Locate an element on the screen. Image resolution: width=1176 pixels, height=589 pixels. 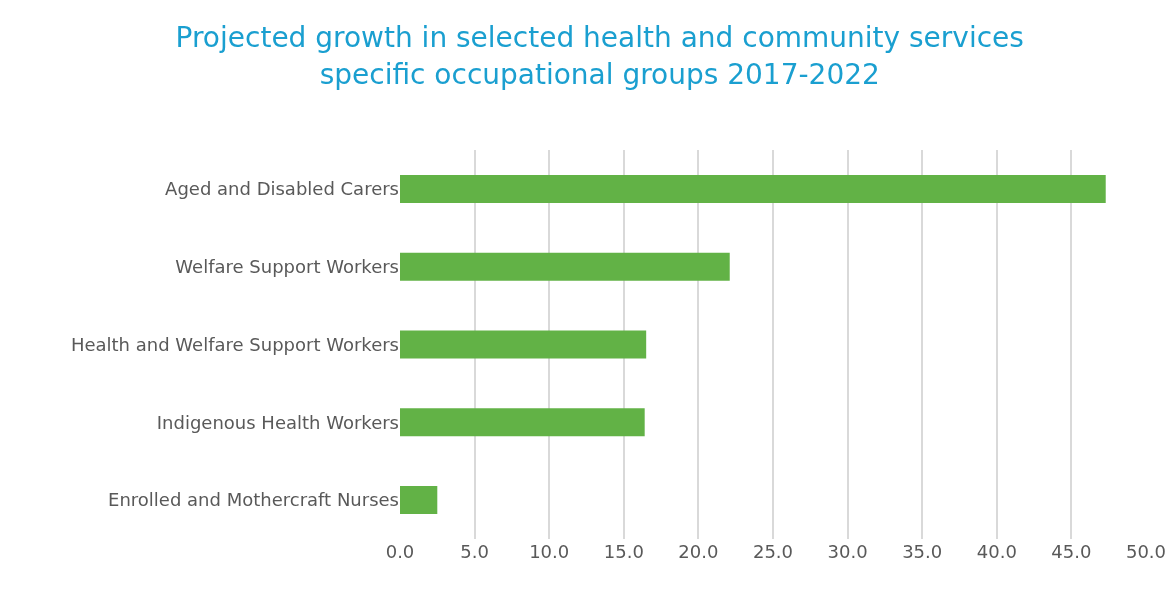
x-tick-label: 45.0 is located at coordinates (1071, 551).